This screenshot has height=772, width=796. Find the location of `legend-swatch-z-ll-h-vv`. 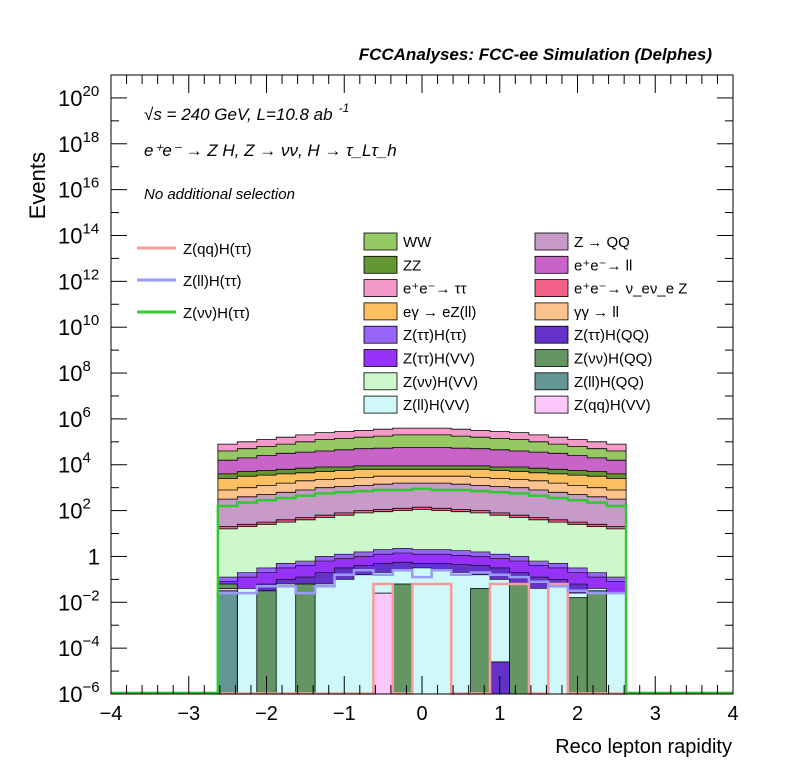

legend-swatch-z-ll-h-vv is located at coordinates (380, 404).